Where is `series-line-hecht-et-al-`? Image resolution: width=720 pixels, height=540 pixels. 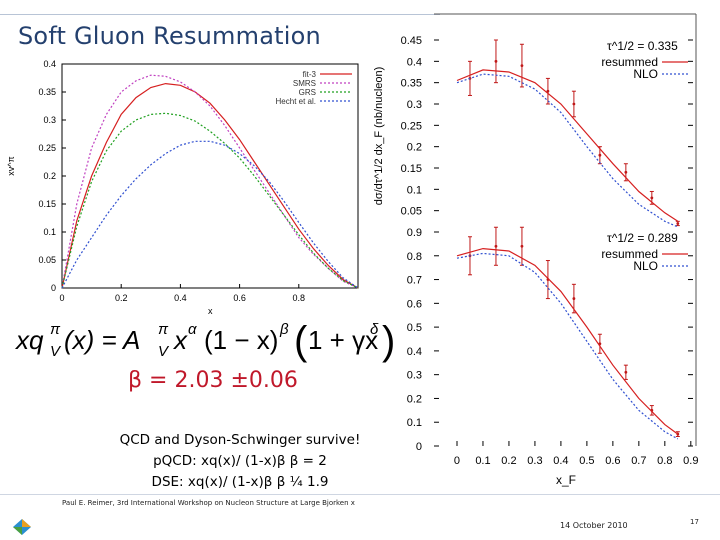
series-line-hecht-et-al- is located at coordinates (210, 214).